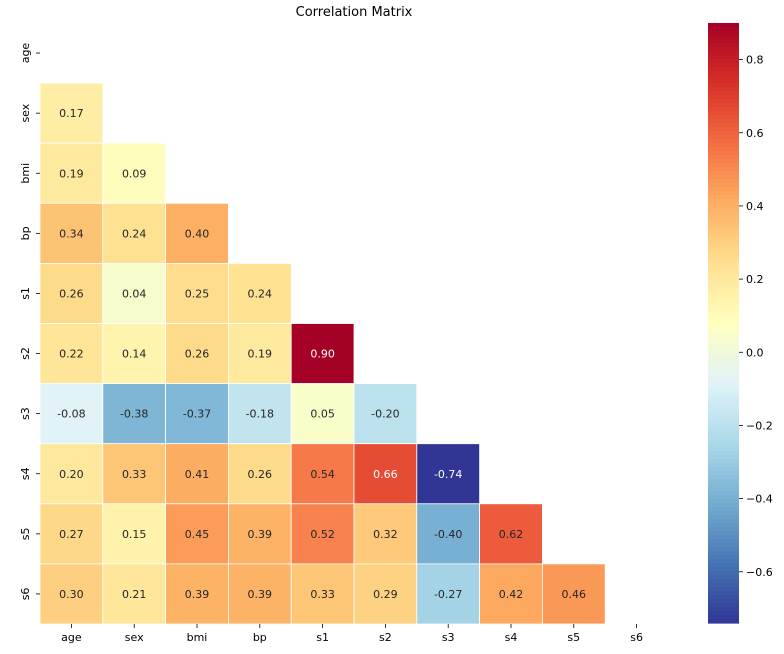  I want to click on cell-value-label: 0.26, so click(197, 354).